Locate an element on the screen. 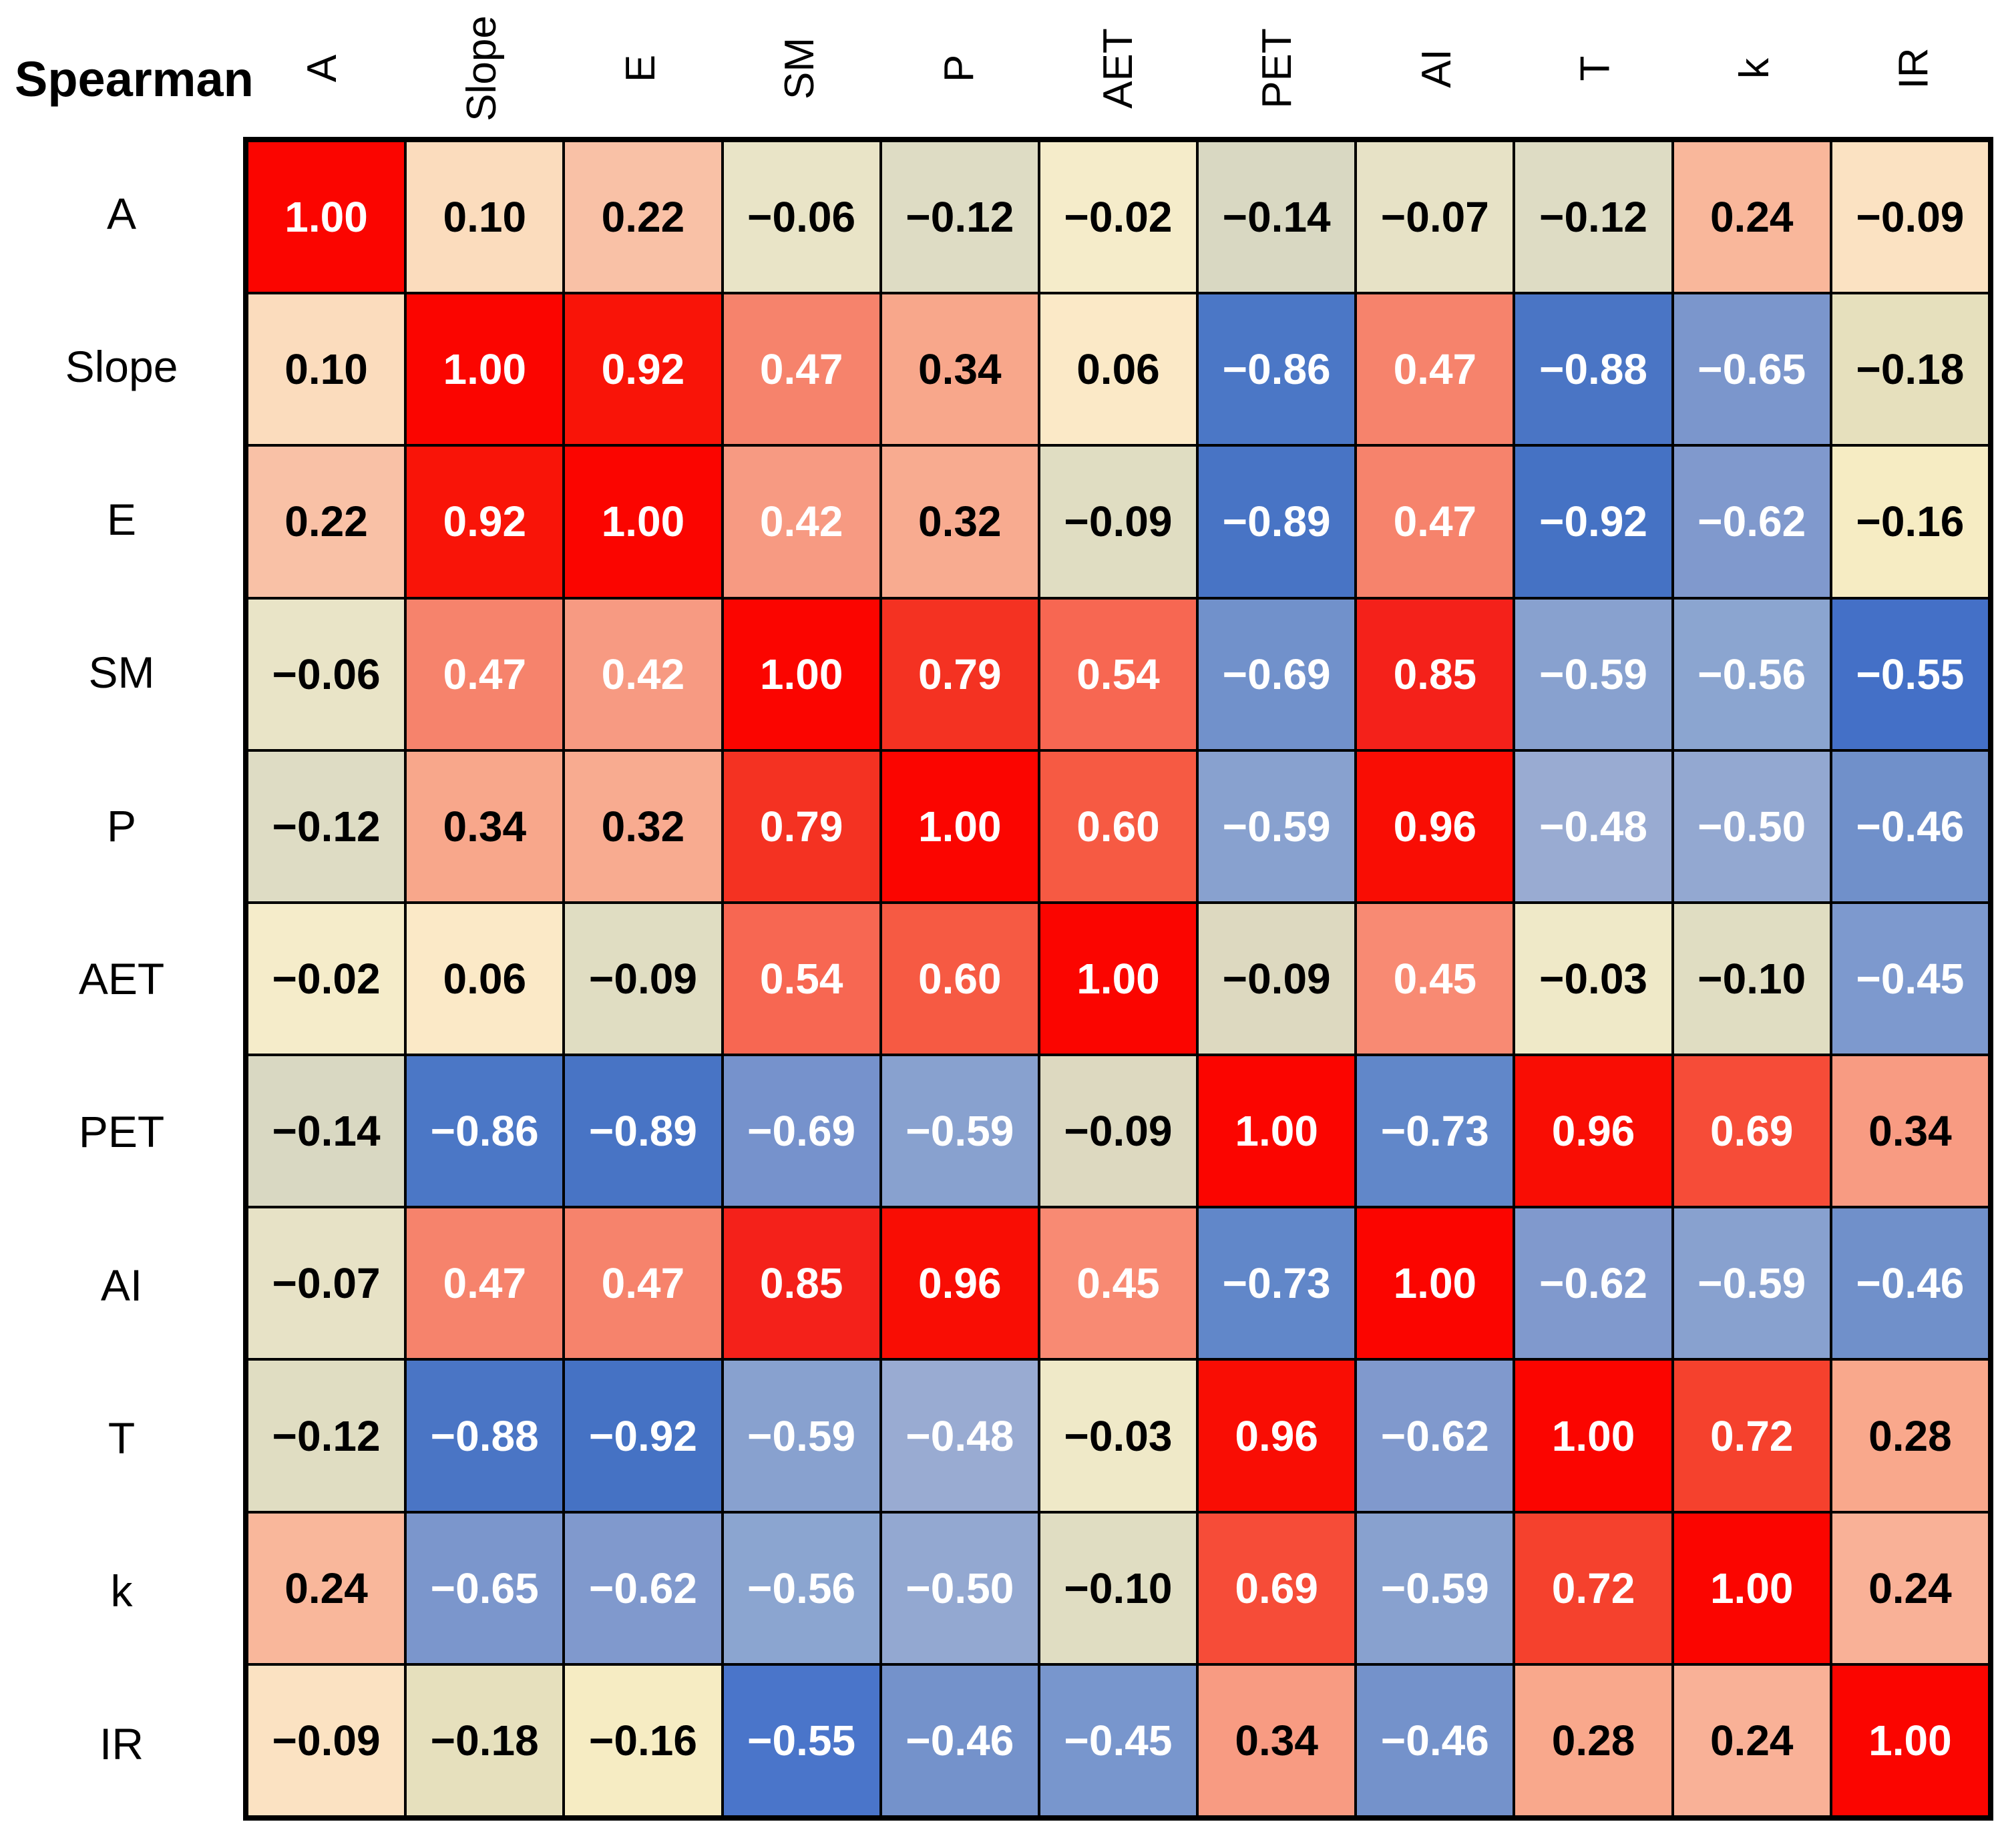  cell-value: −0.92 is located at coordinates (642, 1435).